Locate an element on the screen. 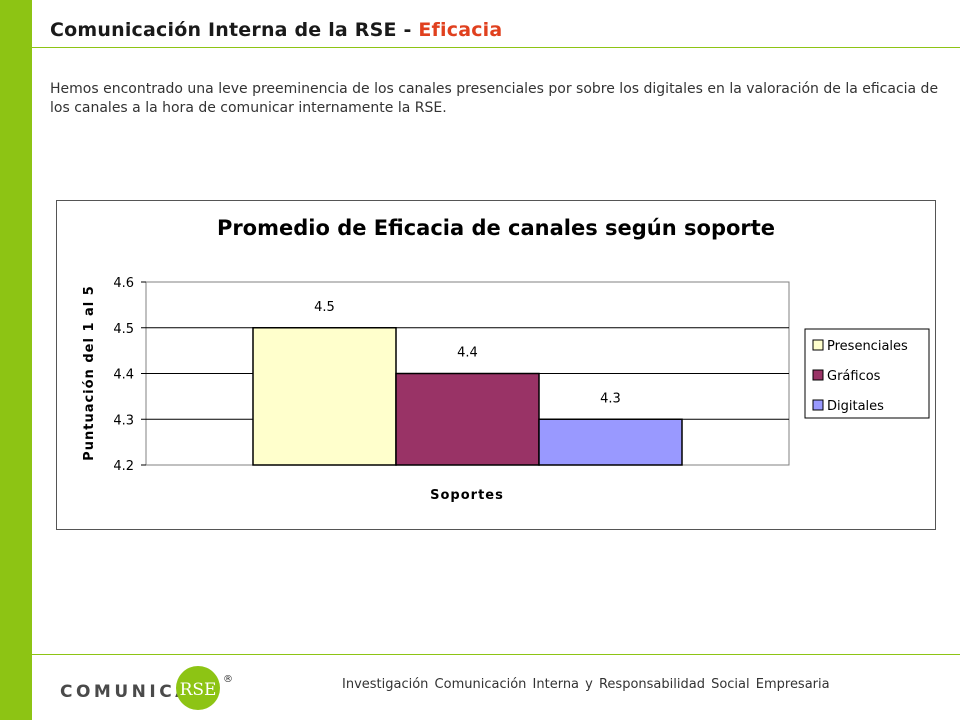 This screenshot has width=960, height=720. comunica-rse-logo: COMUNICA RSE ® is located at coordinates (150, 689).